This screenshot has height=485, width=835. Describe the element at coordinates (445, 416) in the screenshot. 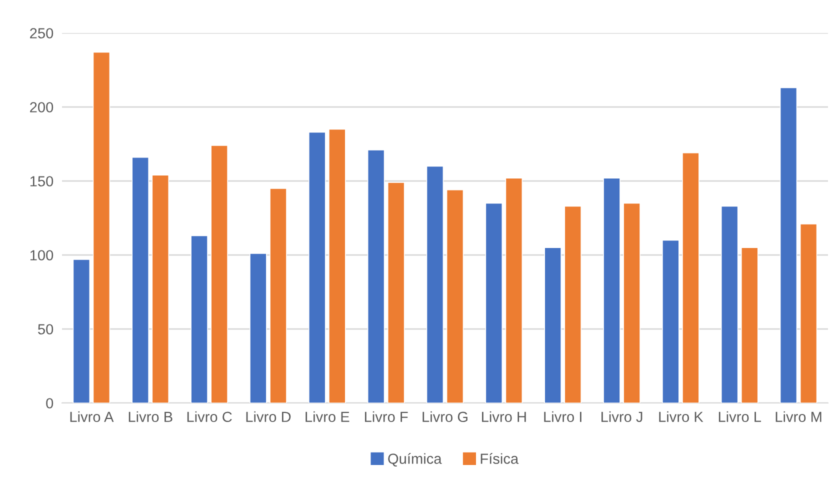

I see `x-tick-label: Livro G` at that location.